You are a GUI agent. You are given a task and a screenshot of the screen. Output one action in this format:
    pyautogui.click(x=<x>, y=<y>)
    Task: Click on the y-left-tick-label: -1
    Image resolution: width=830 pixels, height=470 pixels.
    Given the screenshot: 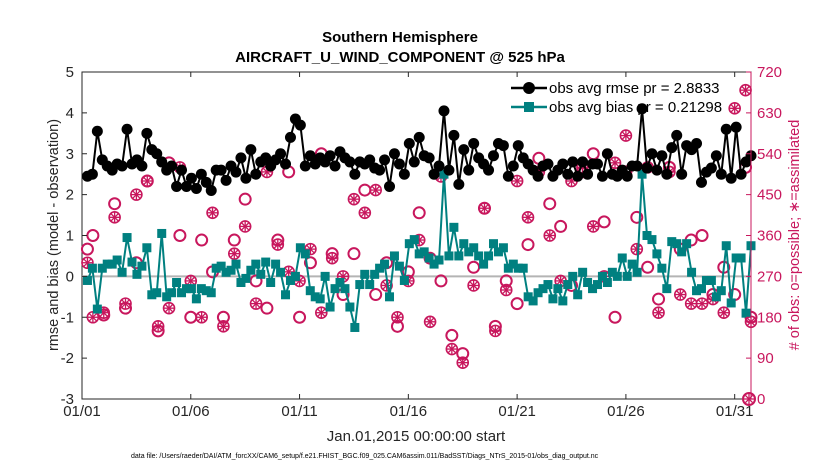 What is the action you would take?
    pyautogui.click(x=67, y=317)
    